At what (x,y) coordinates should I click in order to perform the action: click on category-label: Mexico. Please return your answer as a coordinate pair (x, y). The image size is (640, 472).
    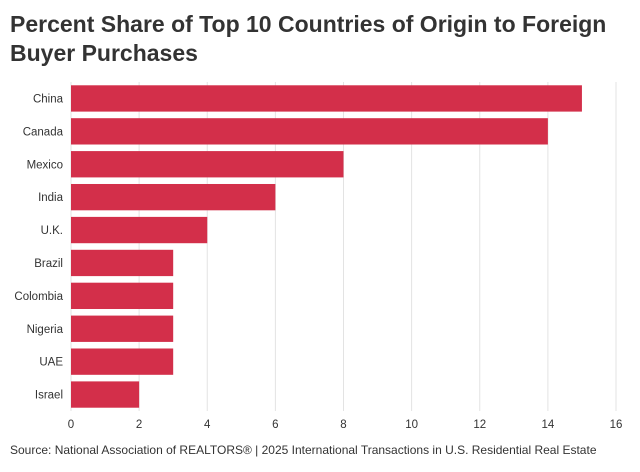
    Looking at the image, I should click on (45, 165).